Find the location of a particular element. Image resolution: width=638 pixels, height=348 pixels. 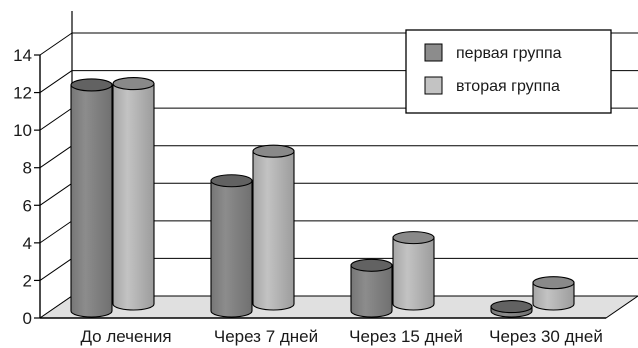

legend-box is located at coordinates (508, 71).